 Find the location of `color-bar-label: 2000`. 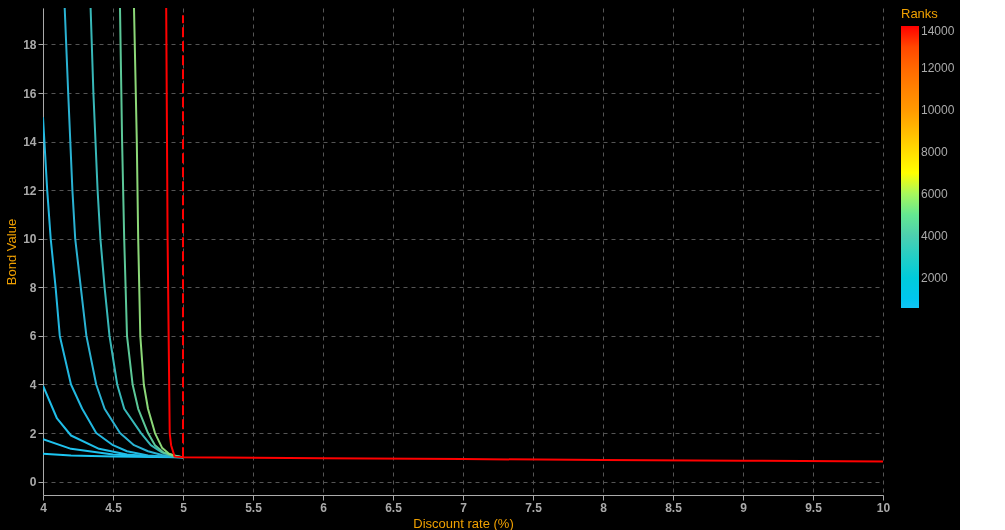

color-bar-label: 2000 is located at coordinates (935, 277).